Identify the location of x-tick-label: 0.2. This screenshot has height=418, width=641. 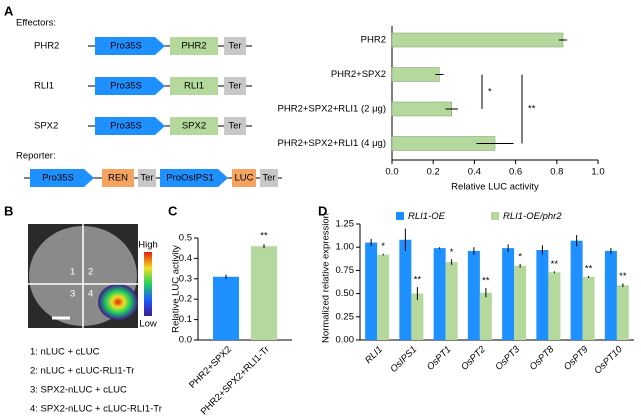
(433, 172).